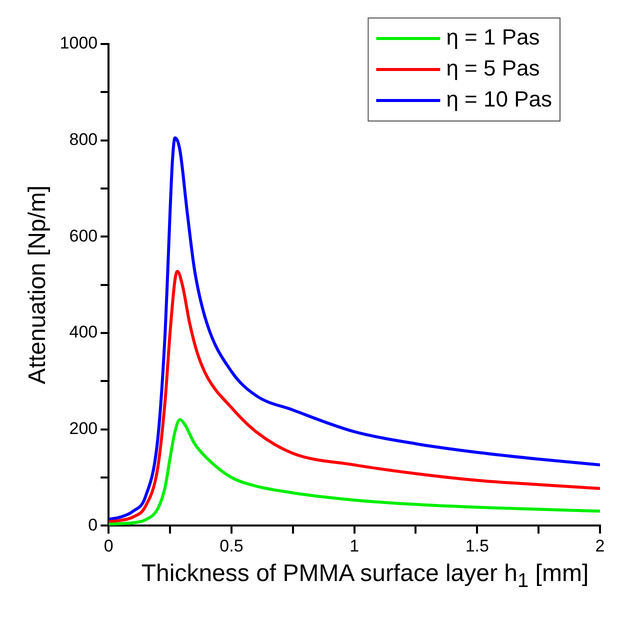 The image size is (625, 618). What do you see at coordinates (109, 546) in the screenshot?
I see `x-tick-label: 0` at bounding box center [109, 546].